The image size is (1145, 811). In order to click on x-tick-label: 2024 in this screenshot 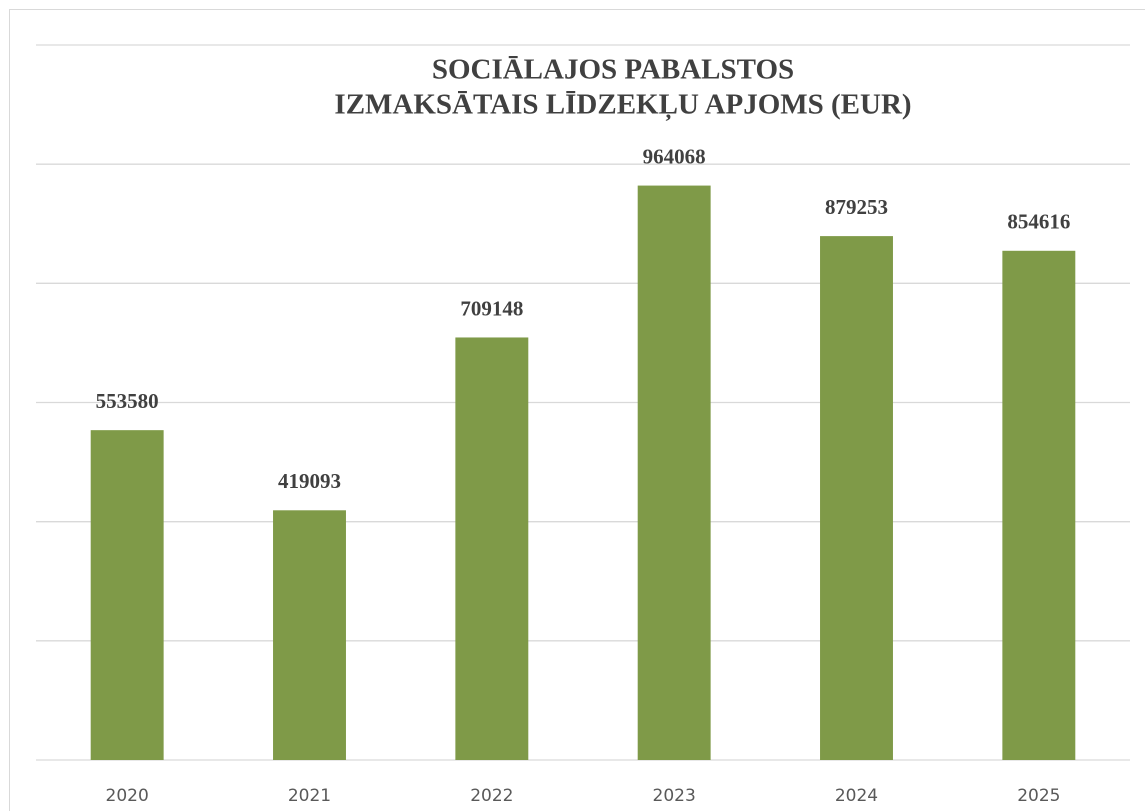, I will do `click(856, 796)`.